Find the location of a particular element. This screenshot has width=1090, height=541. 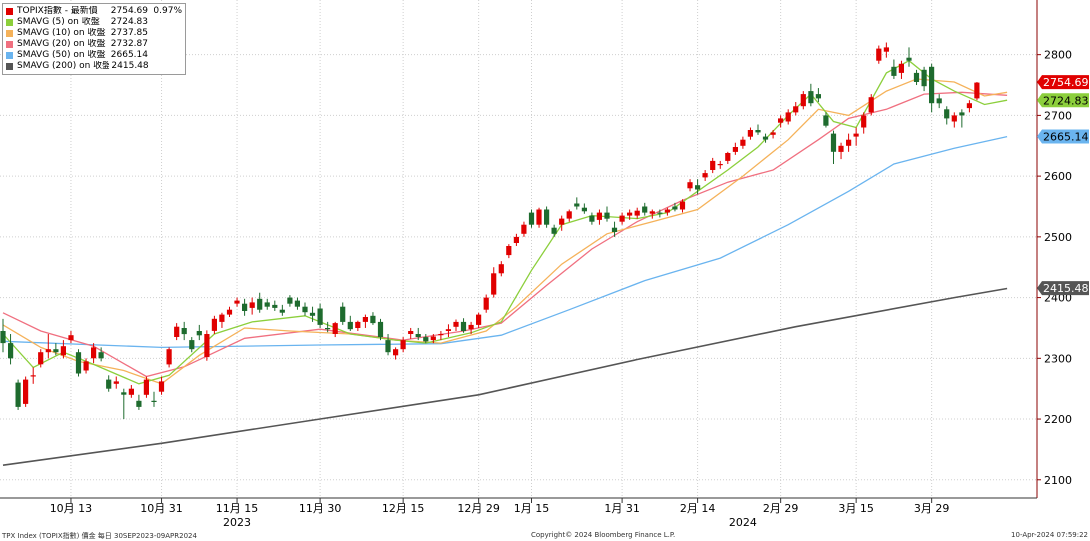

y-tick-label: 2500 is located at coordinates (1058, 237).